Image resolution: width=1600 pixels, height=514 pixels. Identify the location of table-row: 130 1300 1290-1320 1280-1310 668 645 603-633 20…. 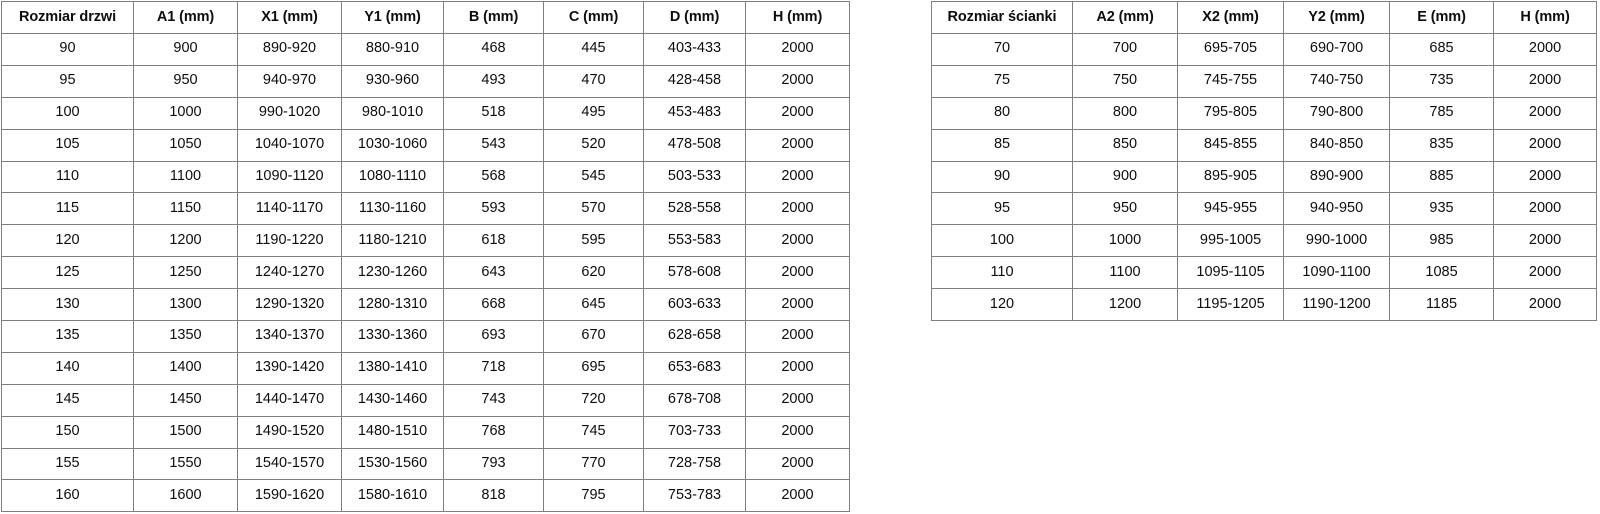
(425, 305).